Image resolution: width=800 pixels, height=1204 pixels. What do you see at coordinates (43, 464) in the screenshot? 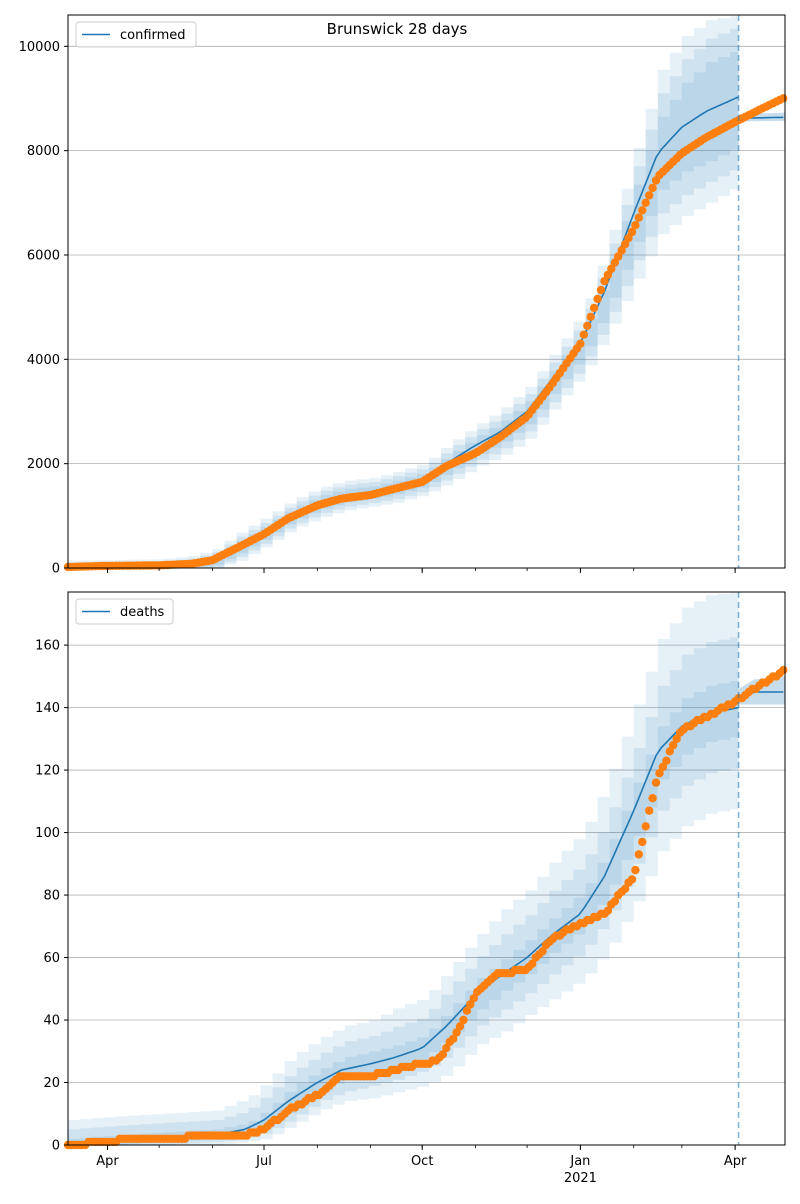
I see `y-tick-label: 2000` at bounding box center [43, 464].